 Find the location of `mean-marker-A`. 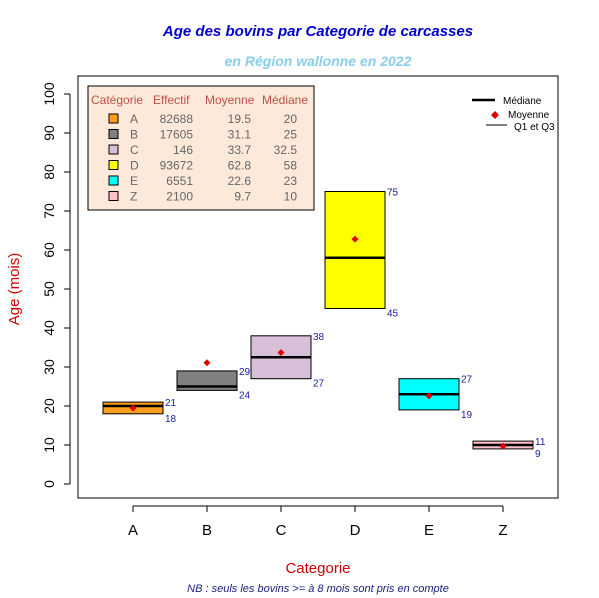

mean-marker-A is located at coordinates (133, 408).